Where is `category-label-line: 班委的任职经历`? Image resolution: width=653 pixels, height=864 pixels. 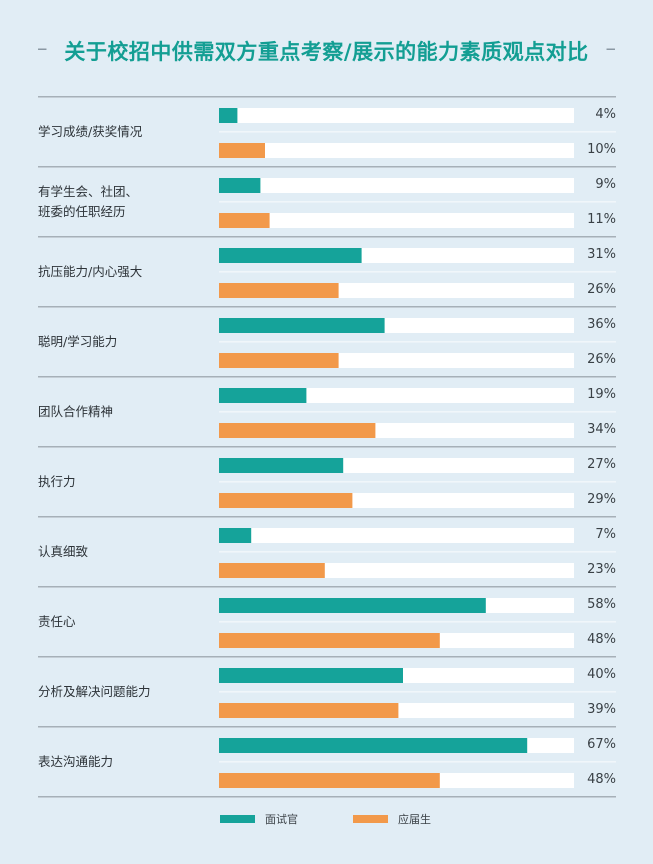
category-label-line: 班委的任职经历 is located at coordinates (82, 211).